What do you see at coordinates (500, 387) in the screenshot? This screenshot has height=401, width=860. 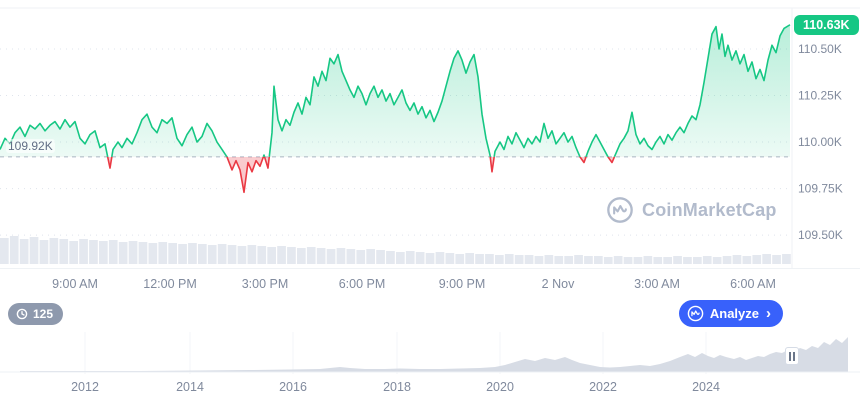 I see `year-label: 2020` at bounding box center [500, 387].